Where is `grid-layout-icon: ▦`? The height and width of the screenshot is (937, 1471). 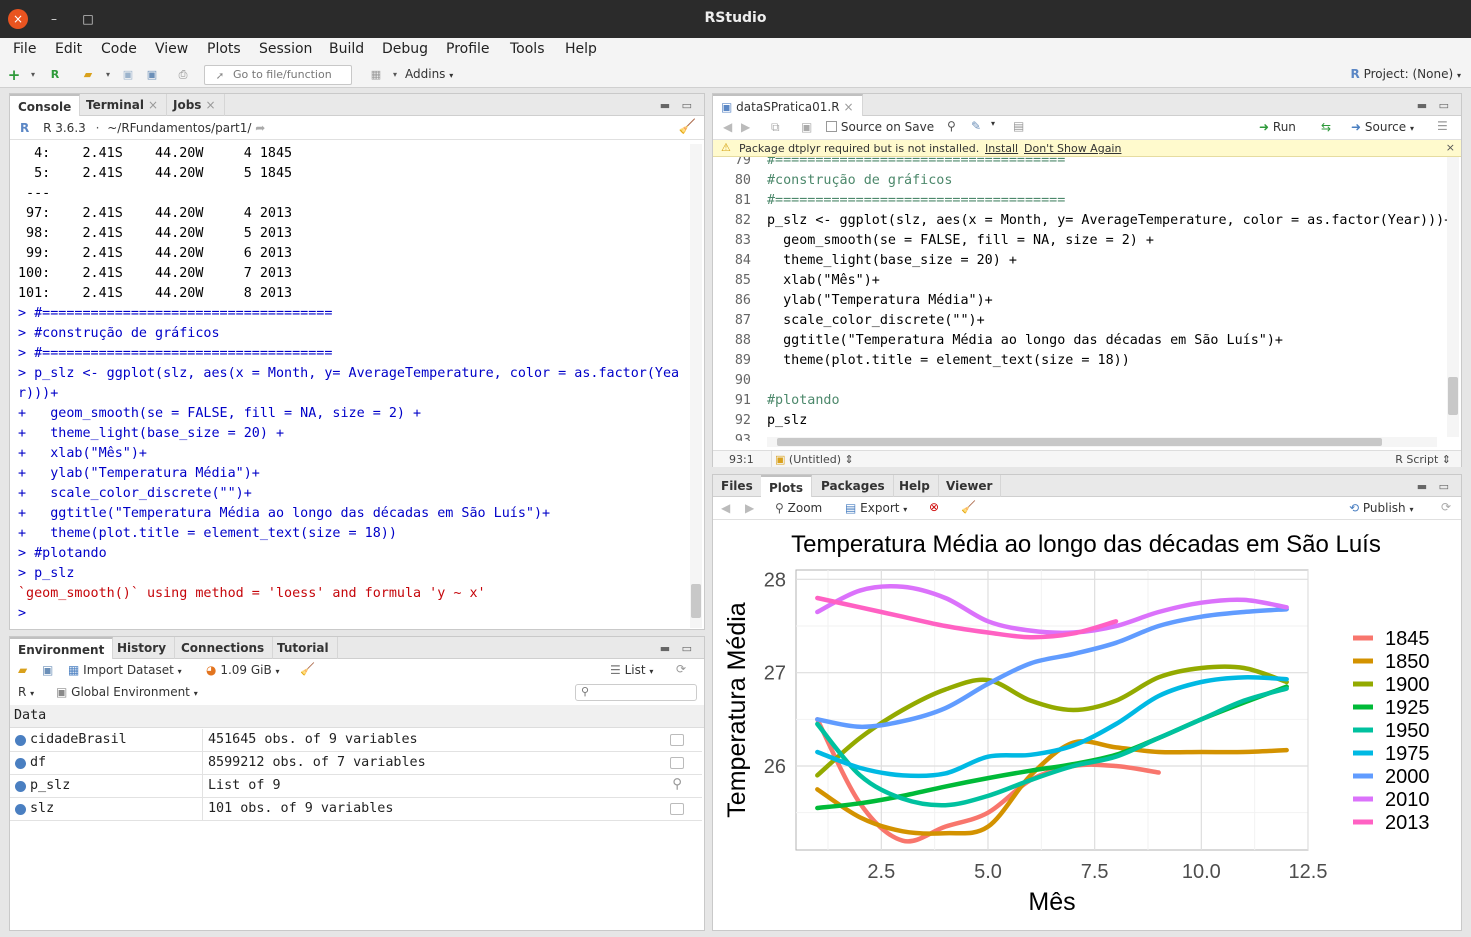 grid-layout-icon: ▦ is located at coordinates (376, 74).